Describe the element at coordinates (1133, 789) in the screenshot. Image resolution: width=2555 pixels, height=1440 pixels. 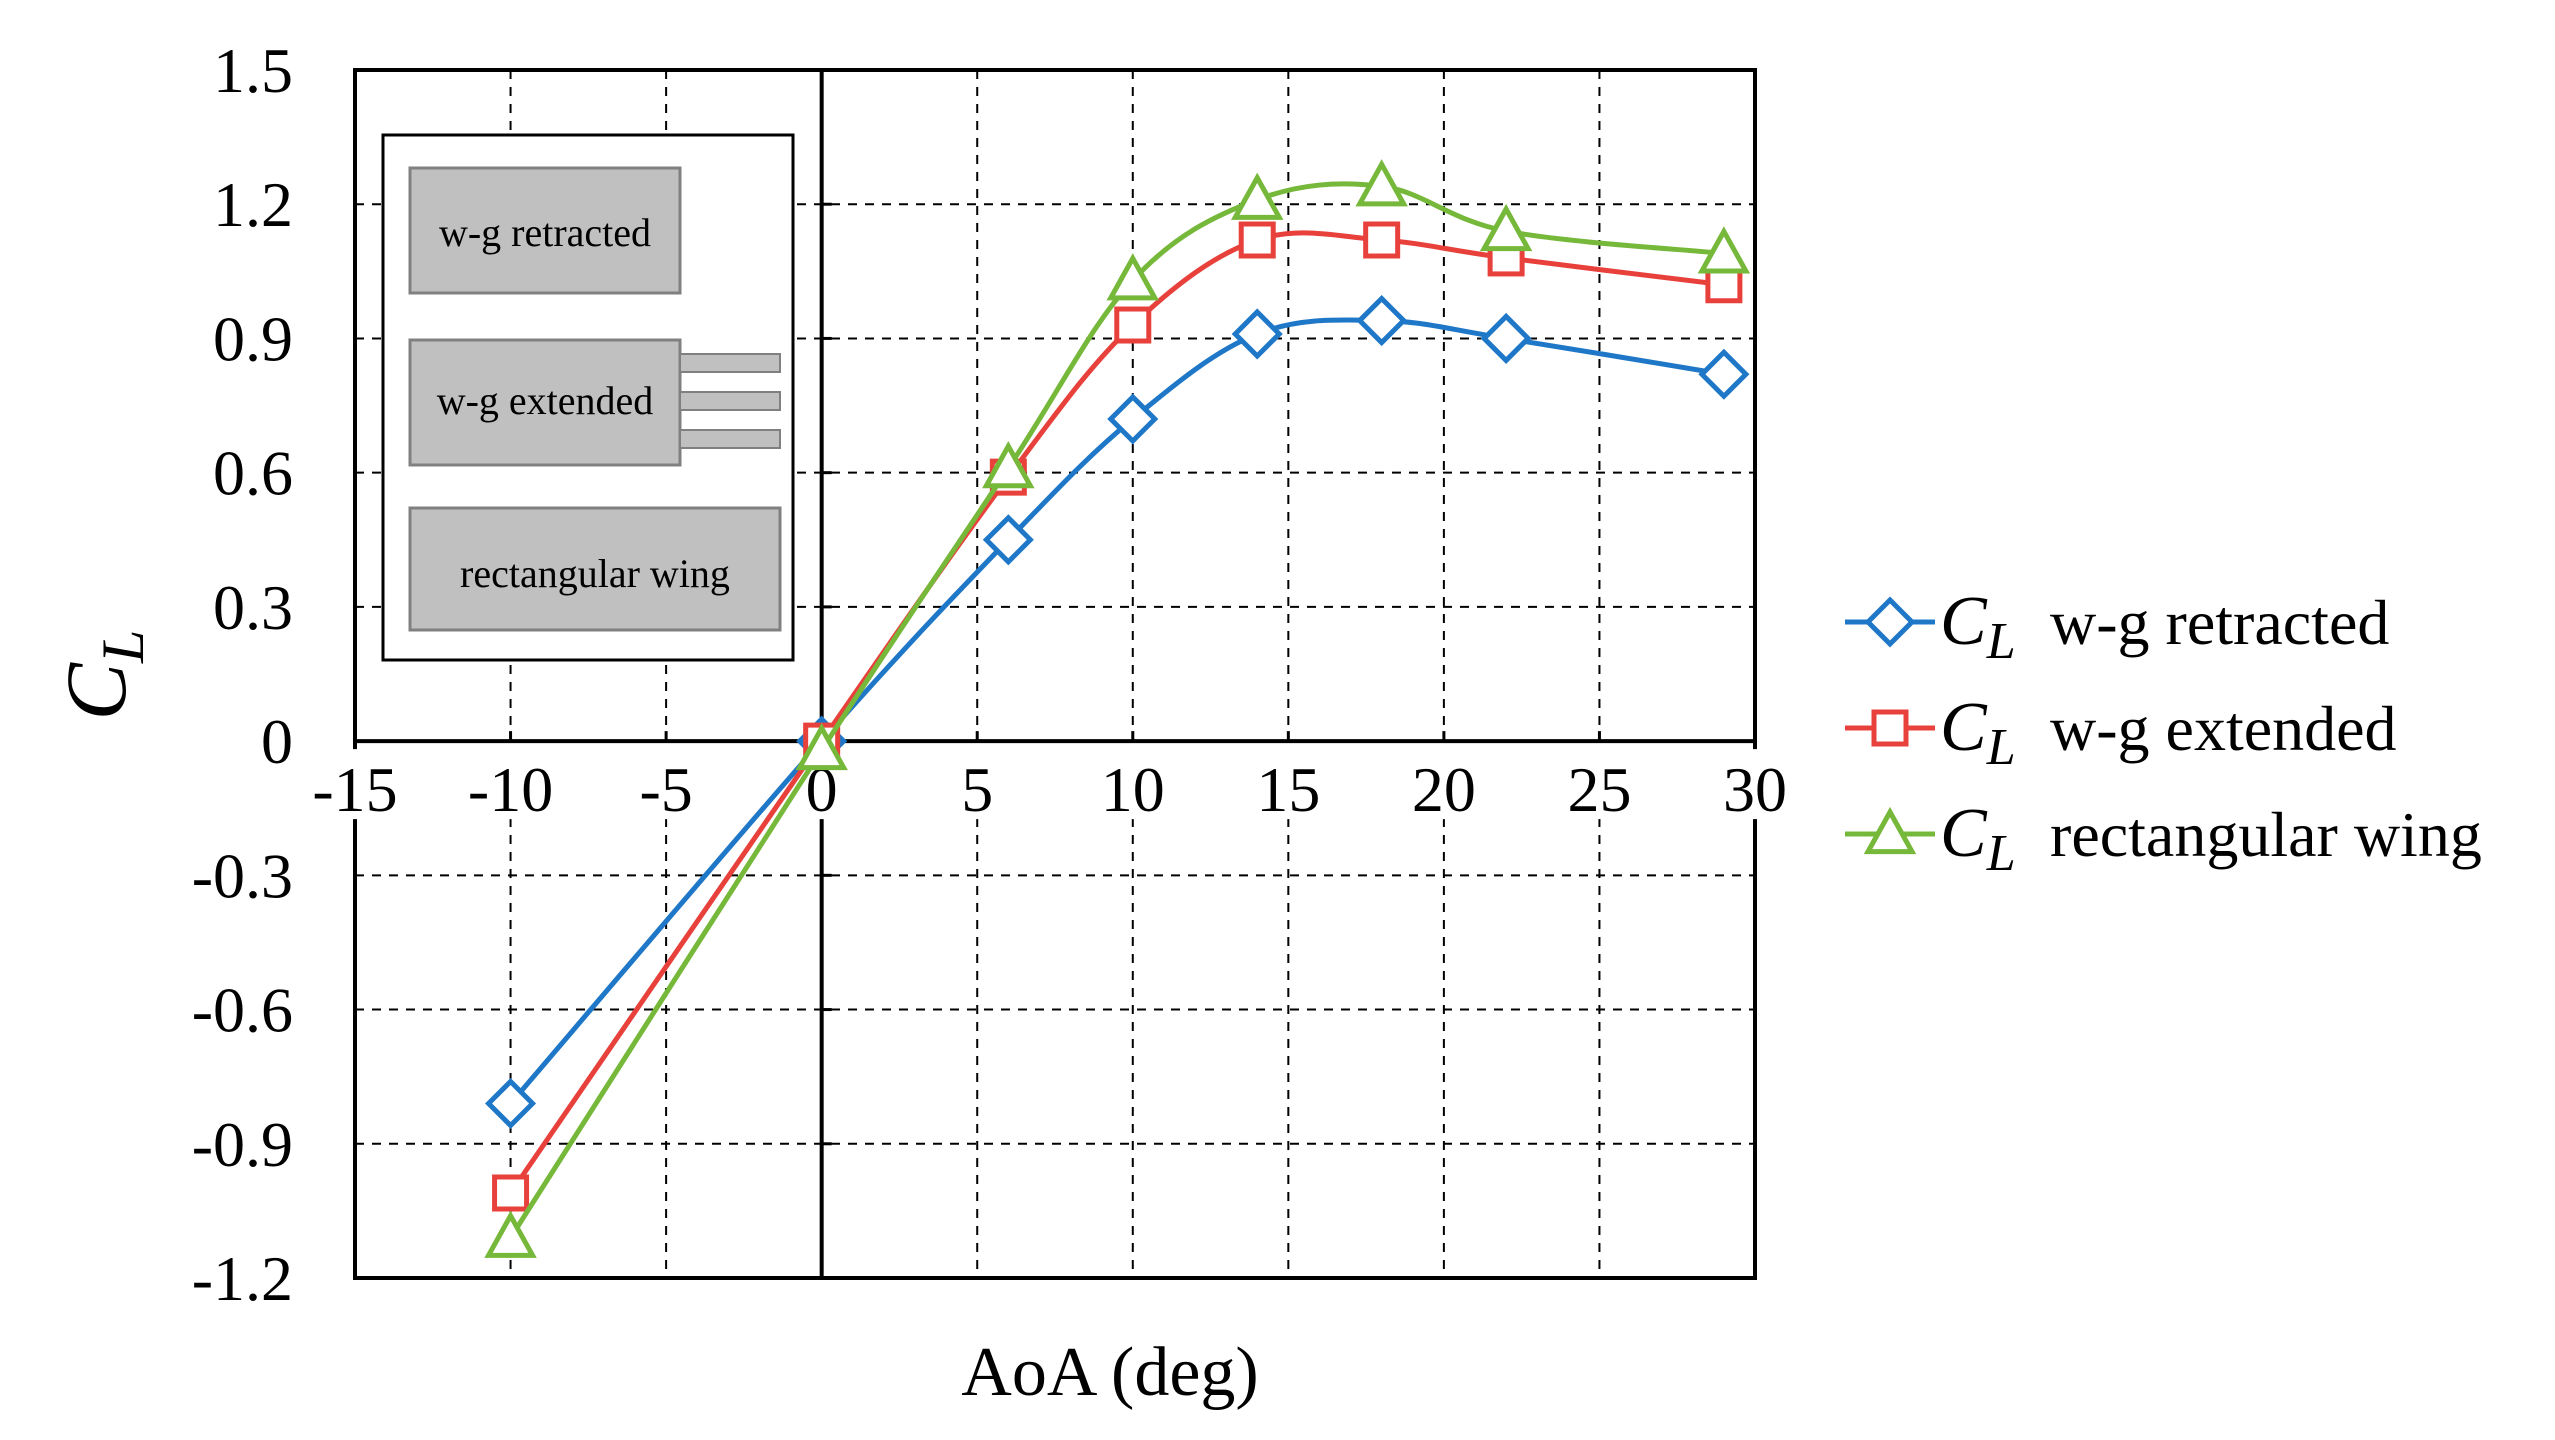
I see `x-tick-label: 10` at that location.